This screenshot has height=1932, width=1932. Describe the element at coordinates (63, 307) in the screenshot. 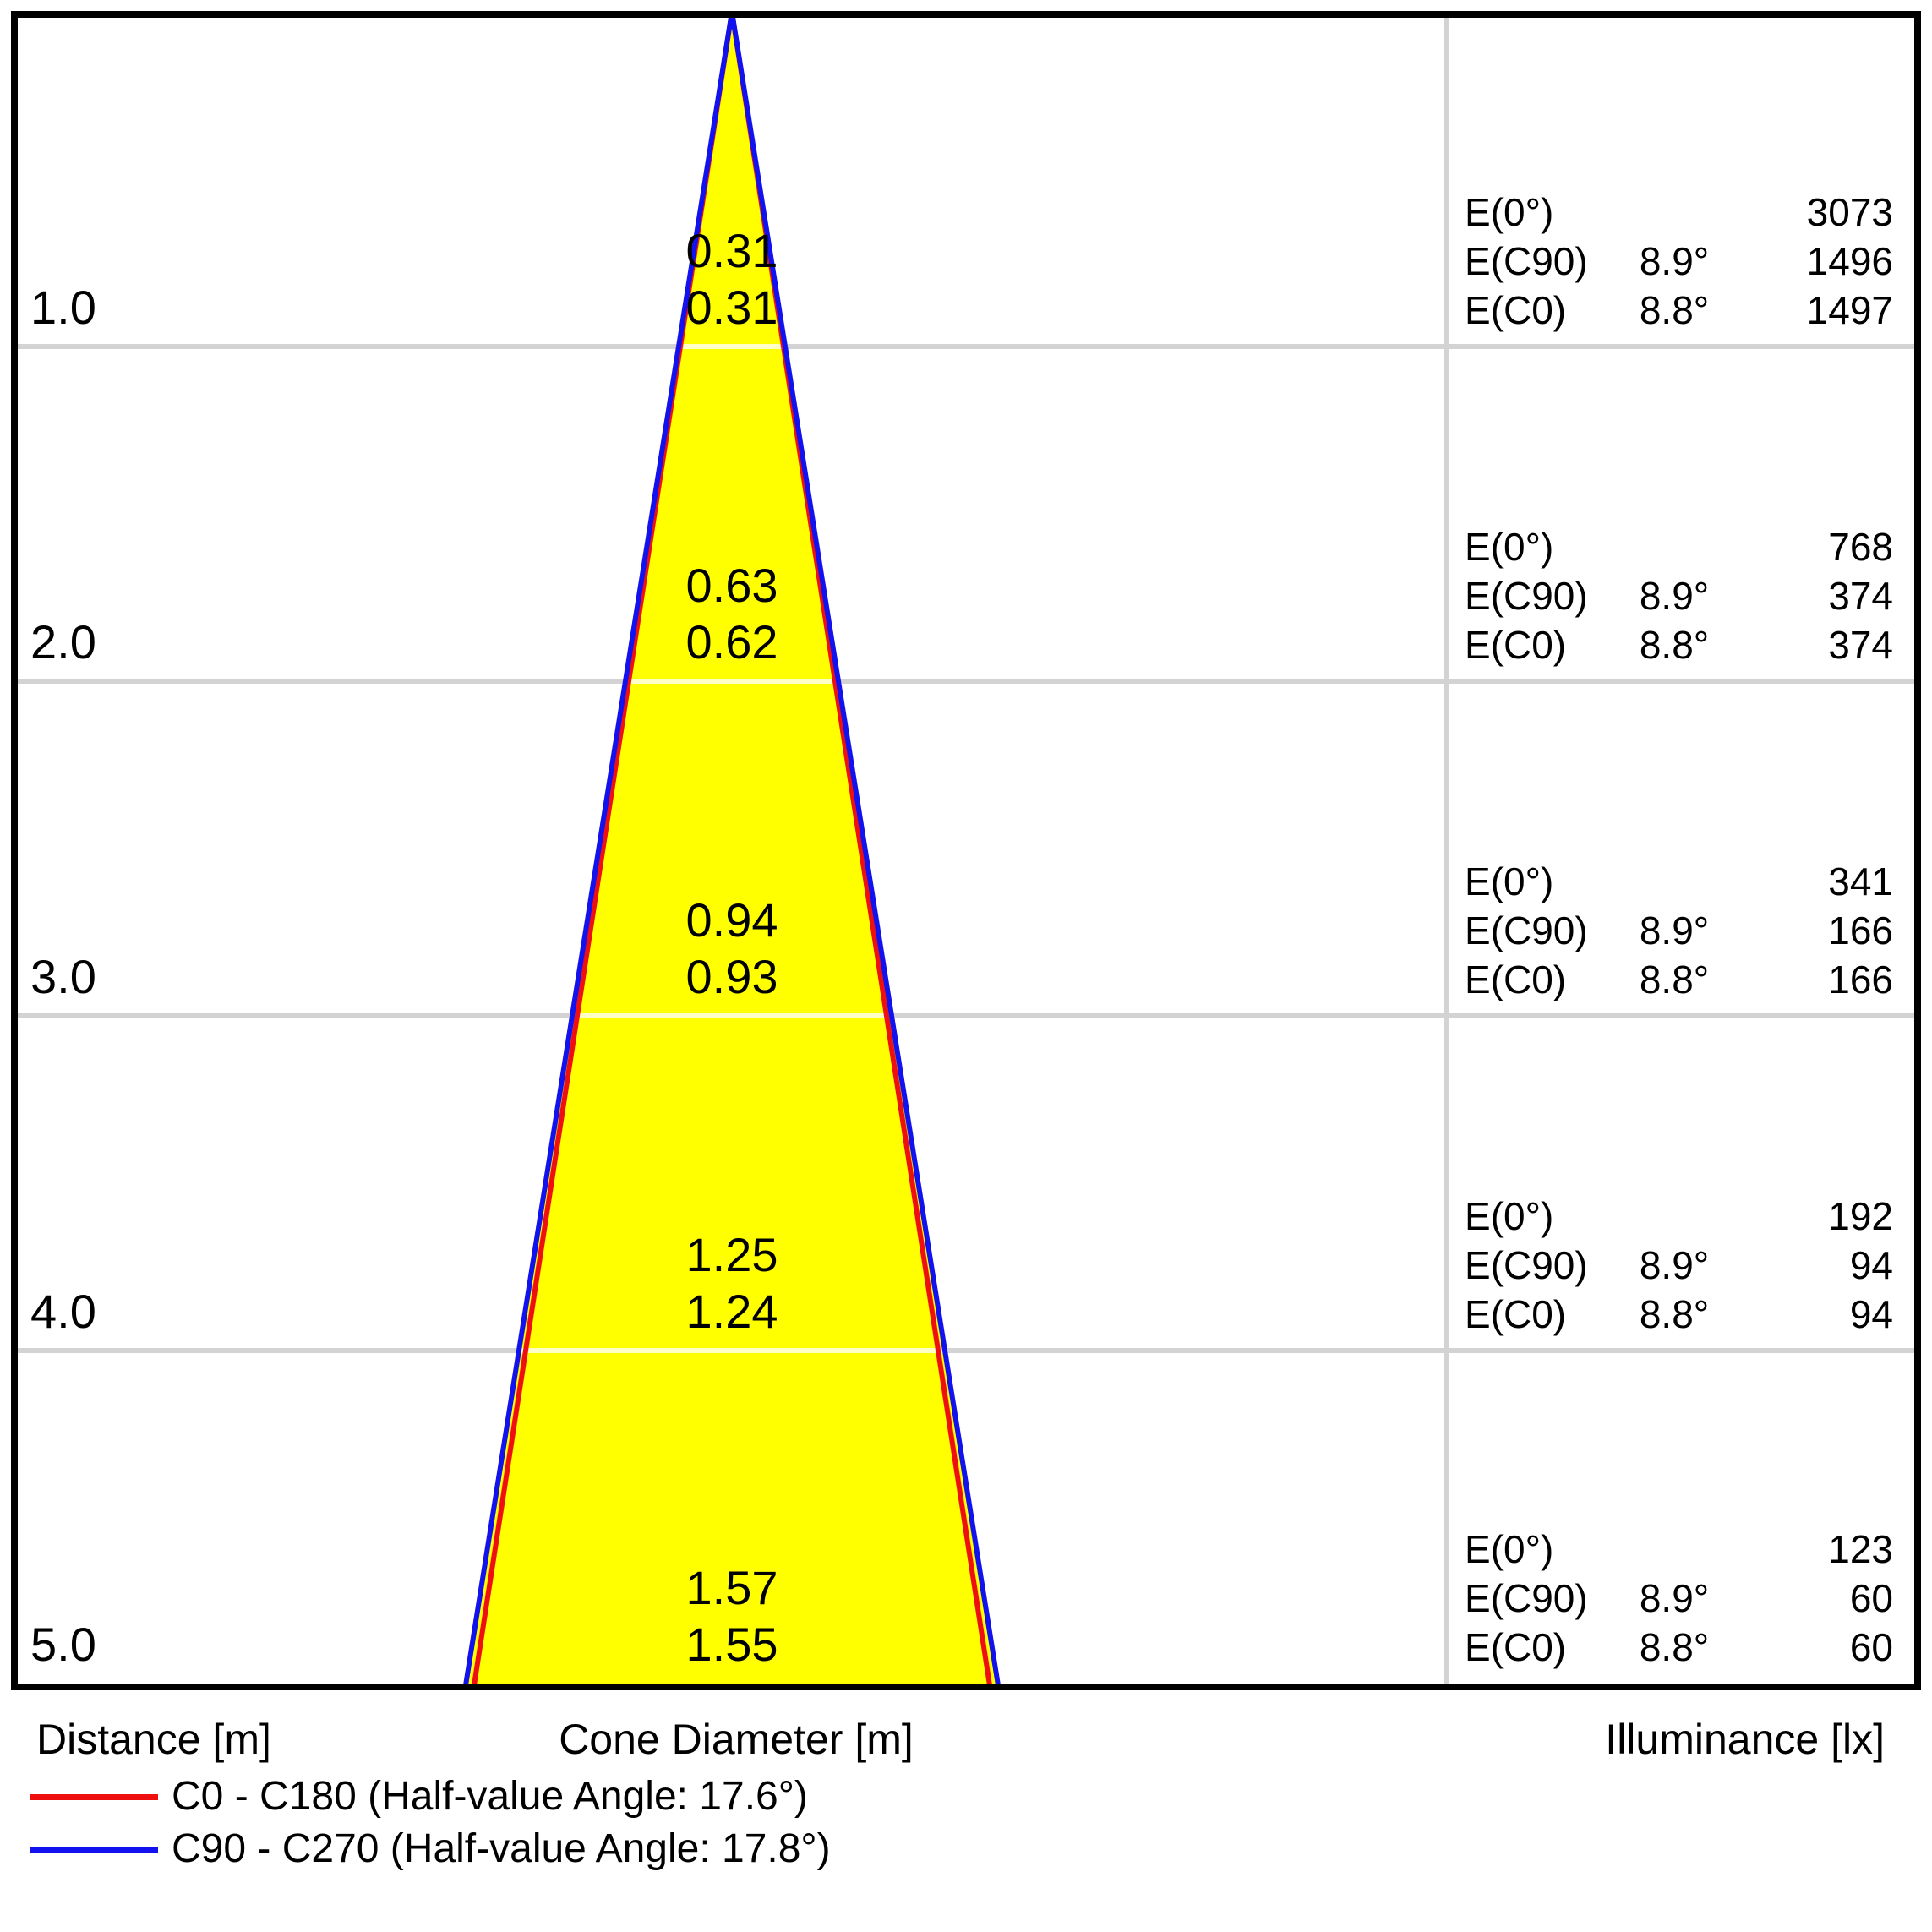

I see `distance-label-1m: 1.0` at that location.